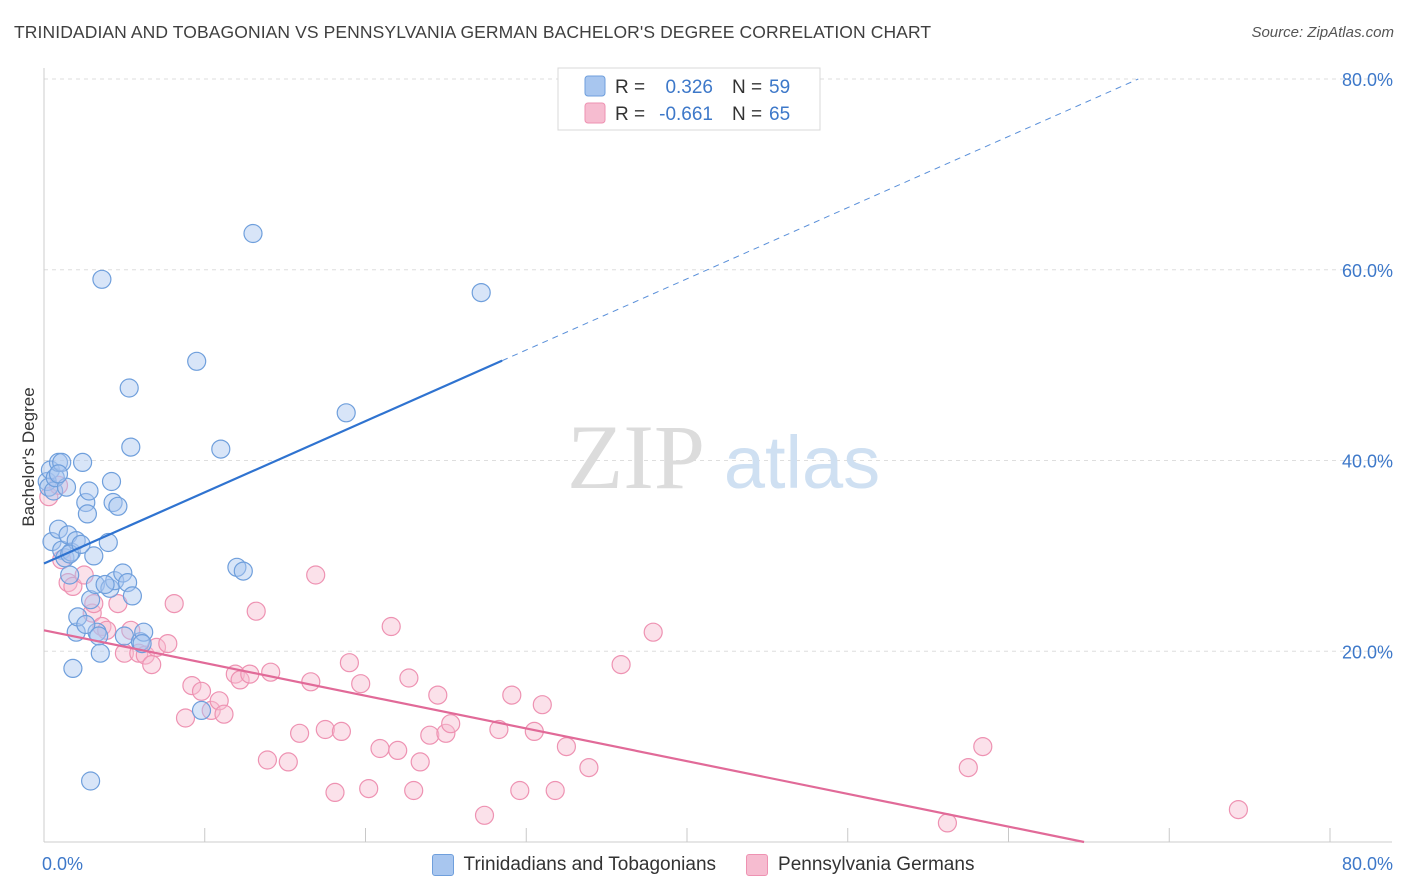 This screenshot has height=892, width=1406. I want to click on legend-item-trinidadians: Trinidadians and Tobagonians, so click(574, 865).